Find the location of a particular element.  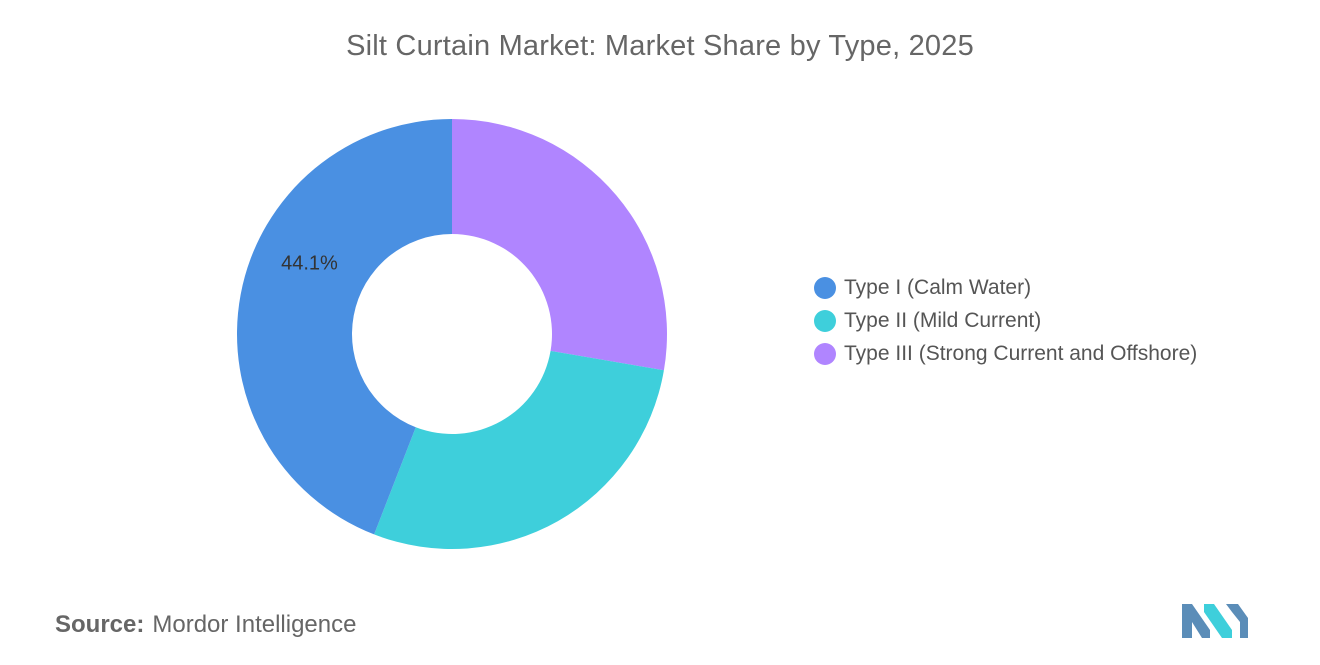

source-text: Mordor Intelligence is located at coordinates (254, 624).